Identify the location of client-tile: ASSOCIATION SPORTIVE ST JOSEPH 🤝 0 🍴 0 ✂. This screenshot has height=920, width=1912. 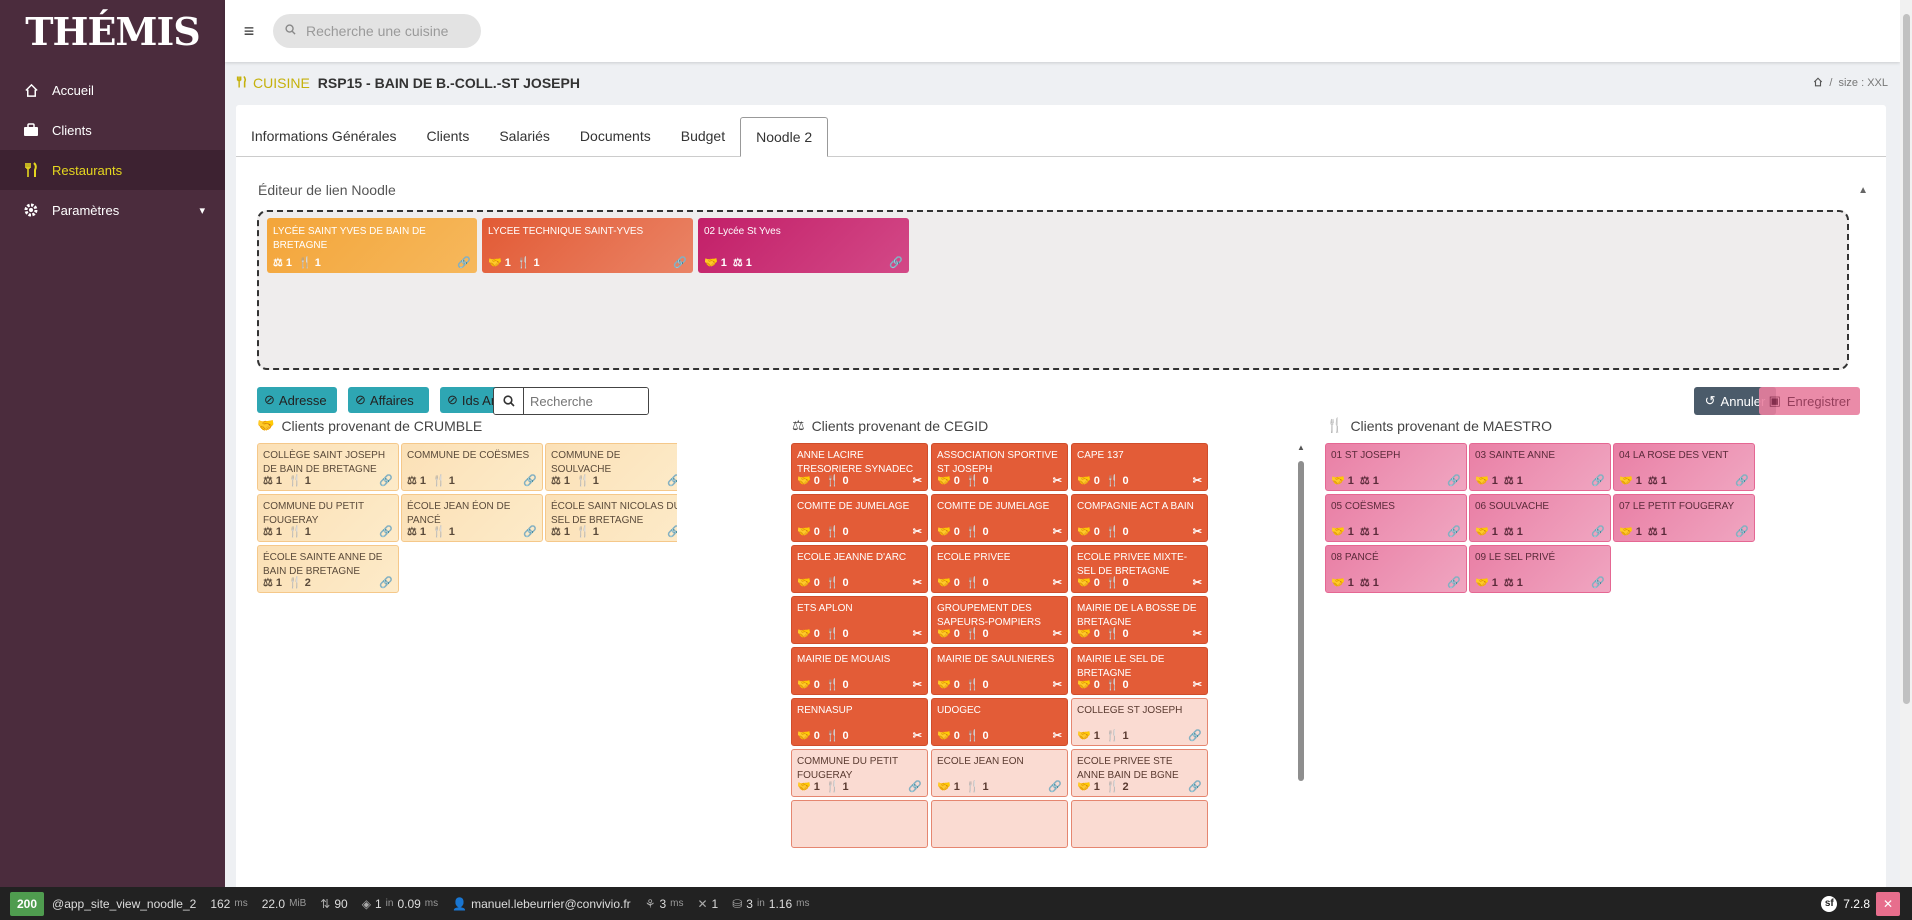
(999, 467).